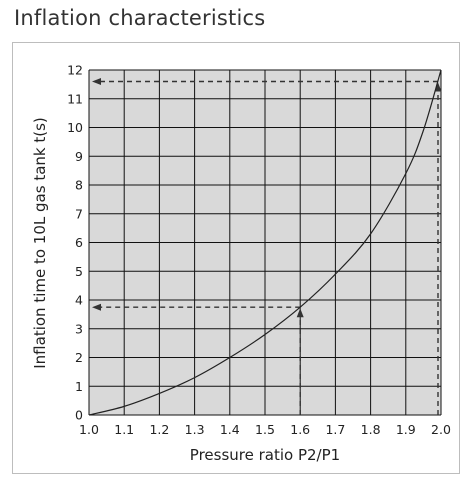  What do you see at coordinates (75, 98) in the screenshot?
I see `y-tick-label: 11` at bounding box center [75, 98].